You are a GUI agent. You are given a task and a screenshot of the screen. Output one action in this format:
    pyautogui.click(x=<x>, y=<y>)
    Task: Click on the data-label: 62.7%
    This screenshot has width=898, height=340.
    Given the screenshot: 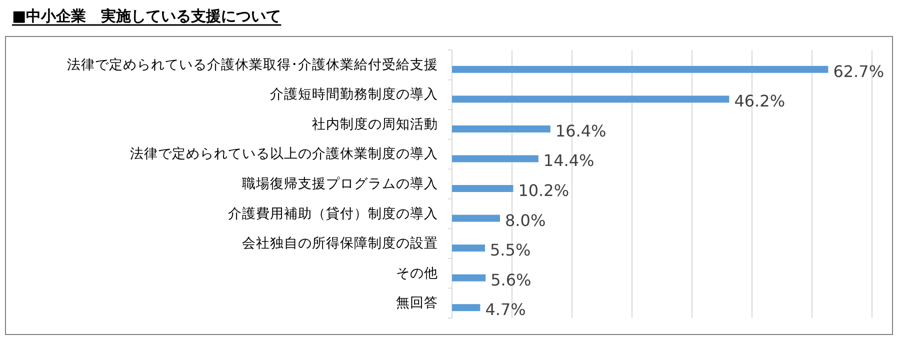 What is the action you would take?
    pyautogui.click(x=858, y=71)
    